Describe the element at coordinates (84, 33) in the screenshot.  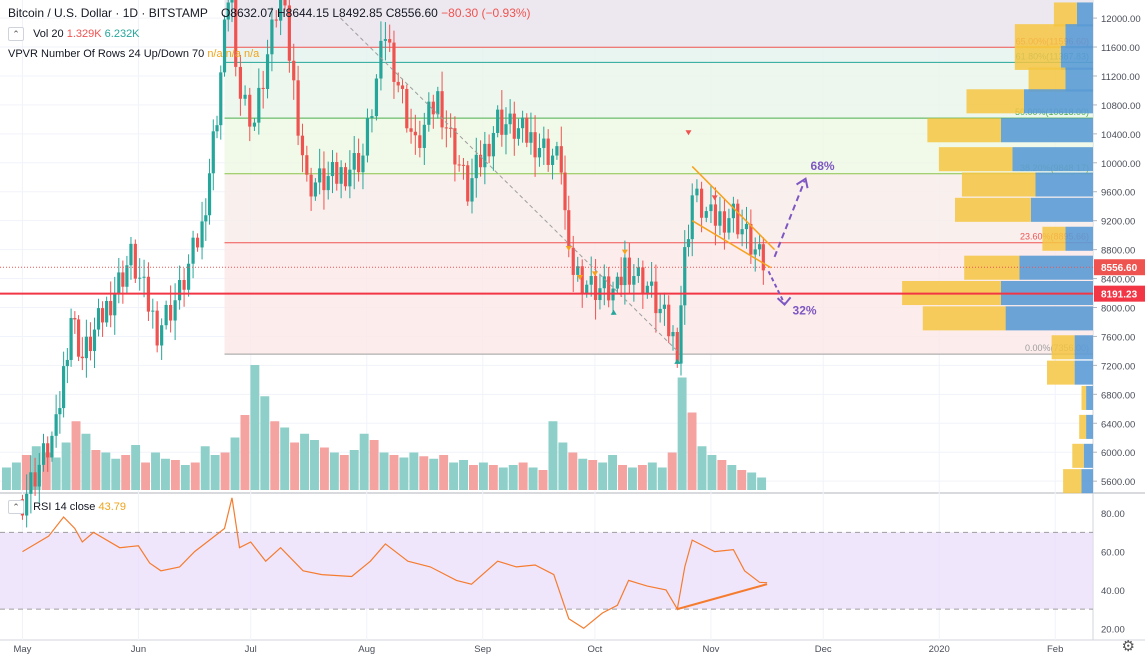
I see `vol-value: 1.329K` at that location.